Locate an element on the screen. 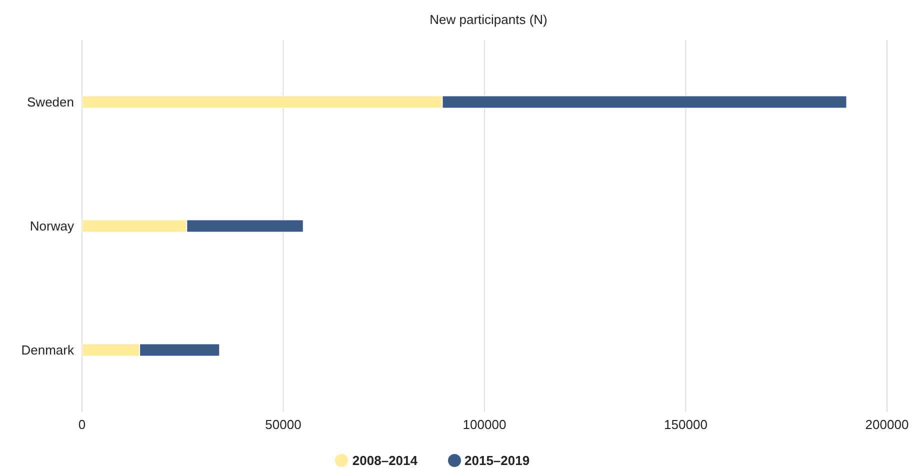 The width and height of the screenshot is (921, 470). legend-label: 2008–2014 is located at coordinates (385, 460).